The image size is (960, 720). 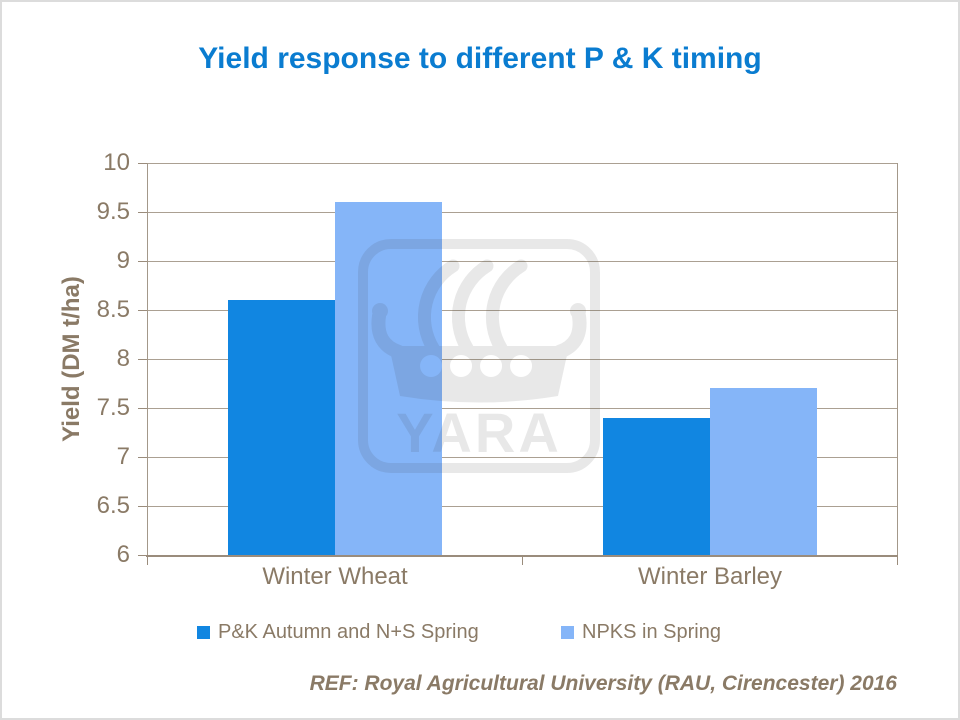 What do you see at coordinates (710, 576) in the screenshot?
I see `category-label: Winter Barley` at bounding box center [710, 576].